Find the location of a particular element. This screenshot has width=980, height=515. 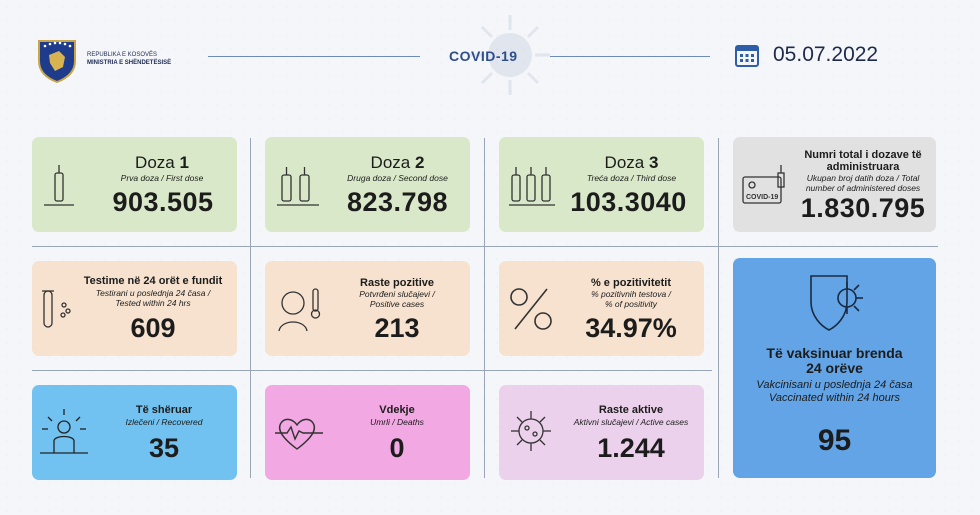

dose3-title: Doza 3 Treća doza / Third dose is located at coordinates (631, 168).